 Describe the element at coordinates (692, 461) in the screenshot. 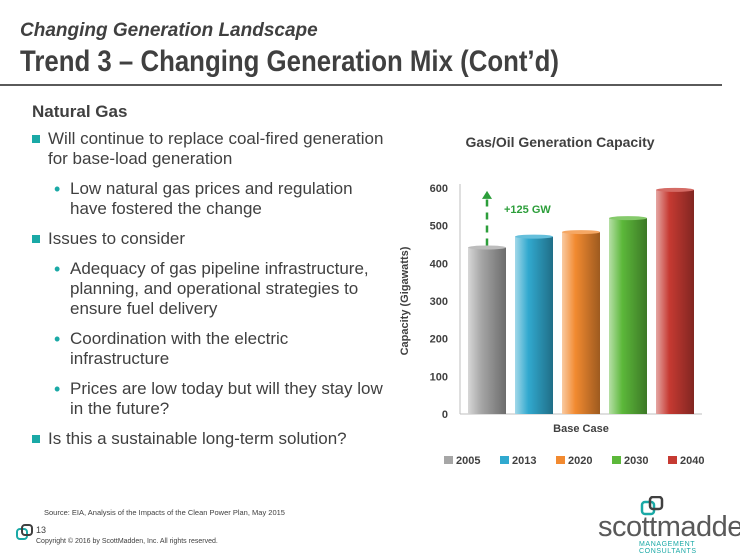

I see `legend-label-2040: 2040` at that location.